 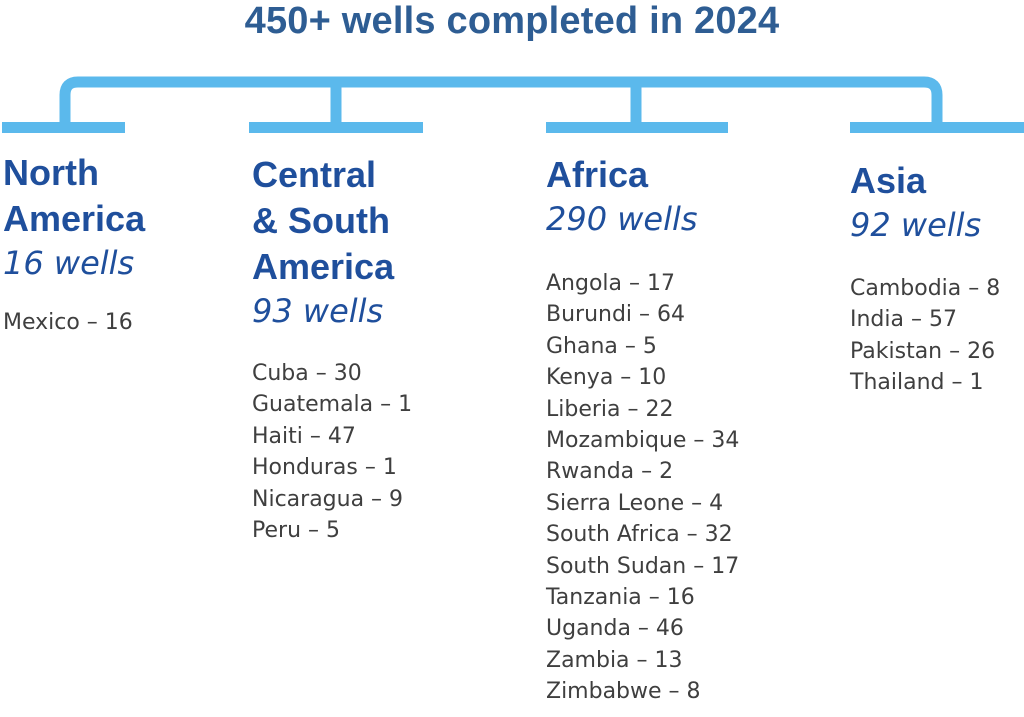 I want to click on region-count: 290 wells, so click(x=622, y=219).